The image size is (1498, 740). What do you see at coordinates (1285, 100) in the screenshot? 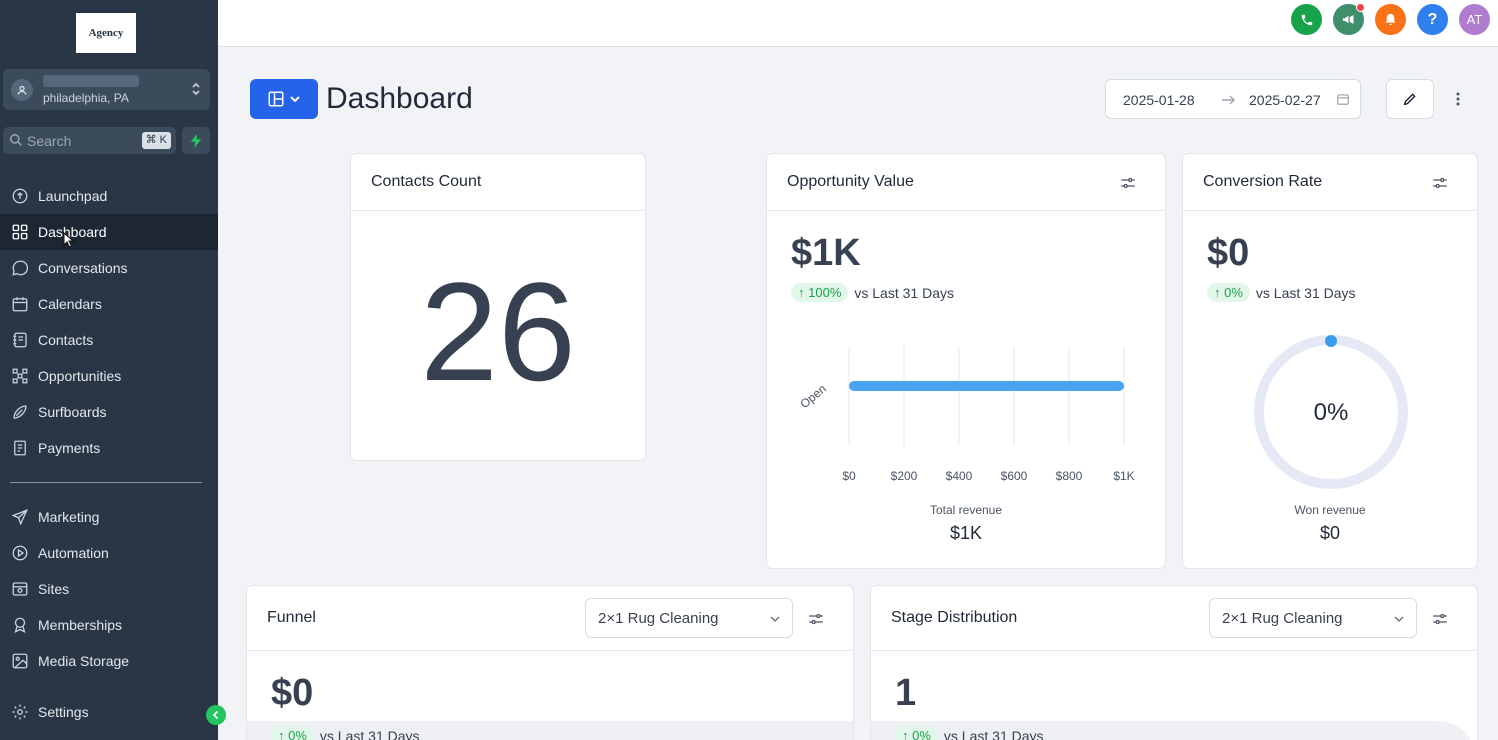
I see `date-to: 2025-02-27` at bounding box center [1285, 100].